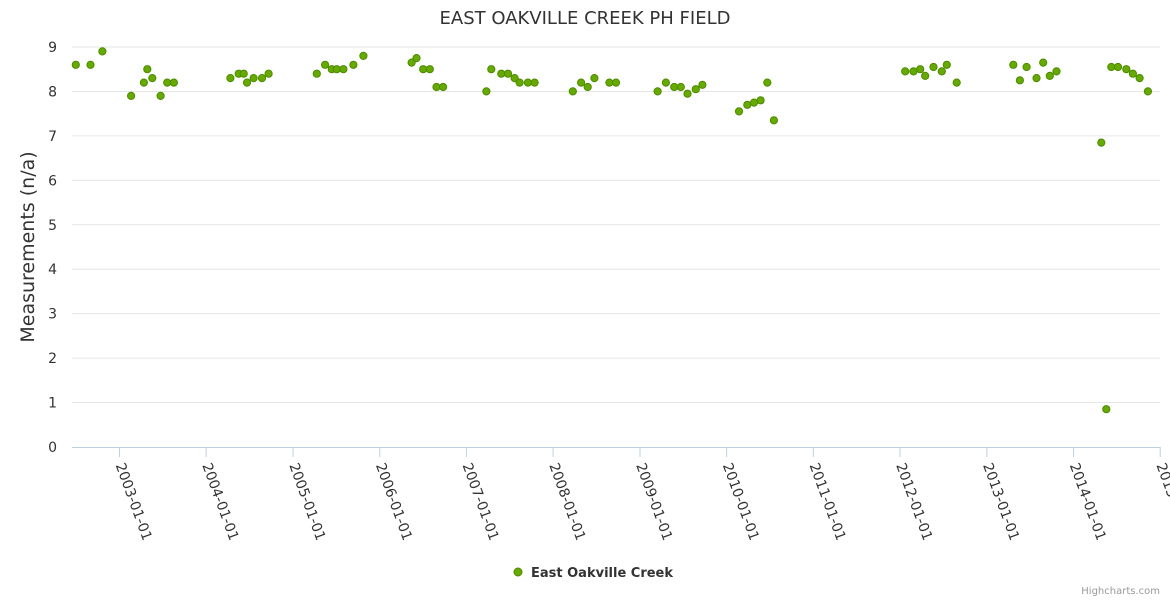 This screenshot has height=600, width=1170. I want to click on x-tick-label: 2007-01-01, so click(480, 502).